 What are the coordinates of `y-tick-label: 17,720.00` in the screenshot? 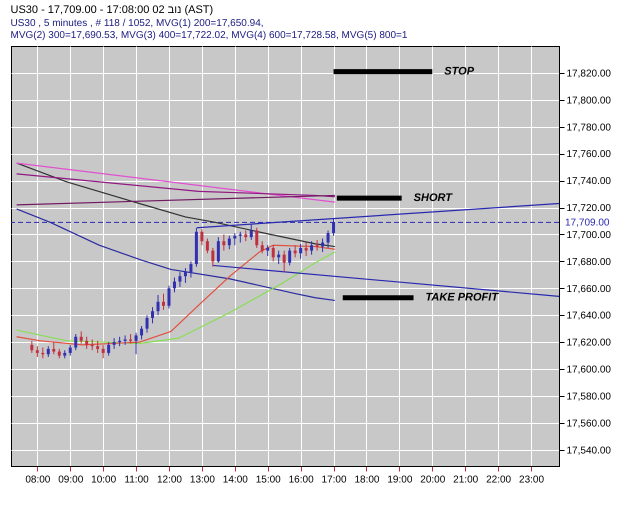 It's located at (589, 208).